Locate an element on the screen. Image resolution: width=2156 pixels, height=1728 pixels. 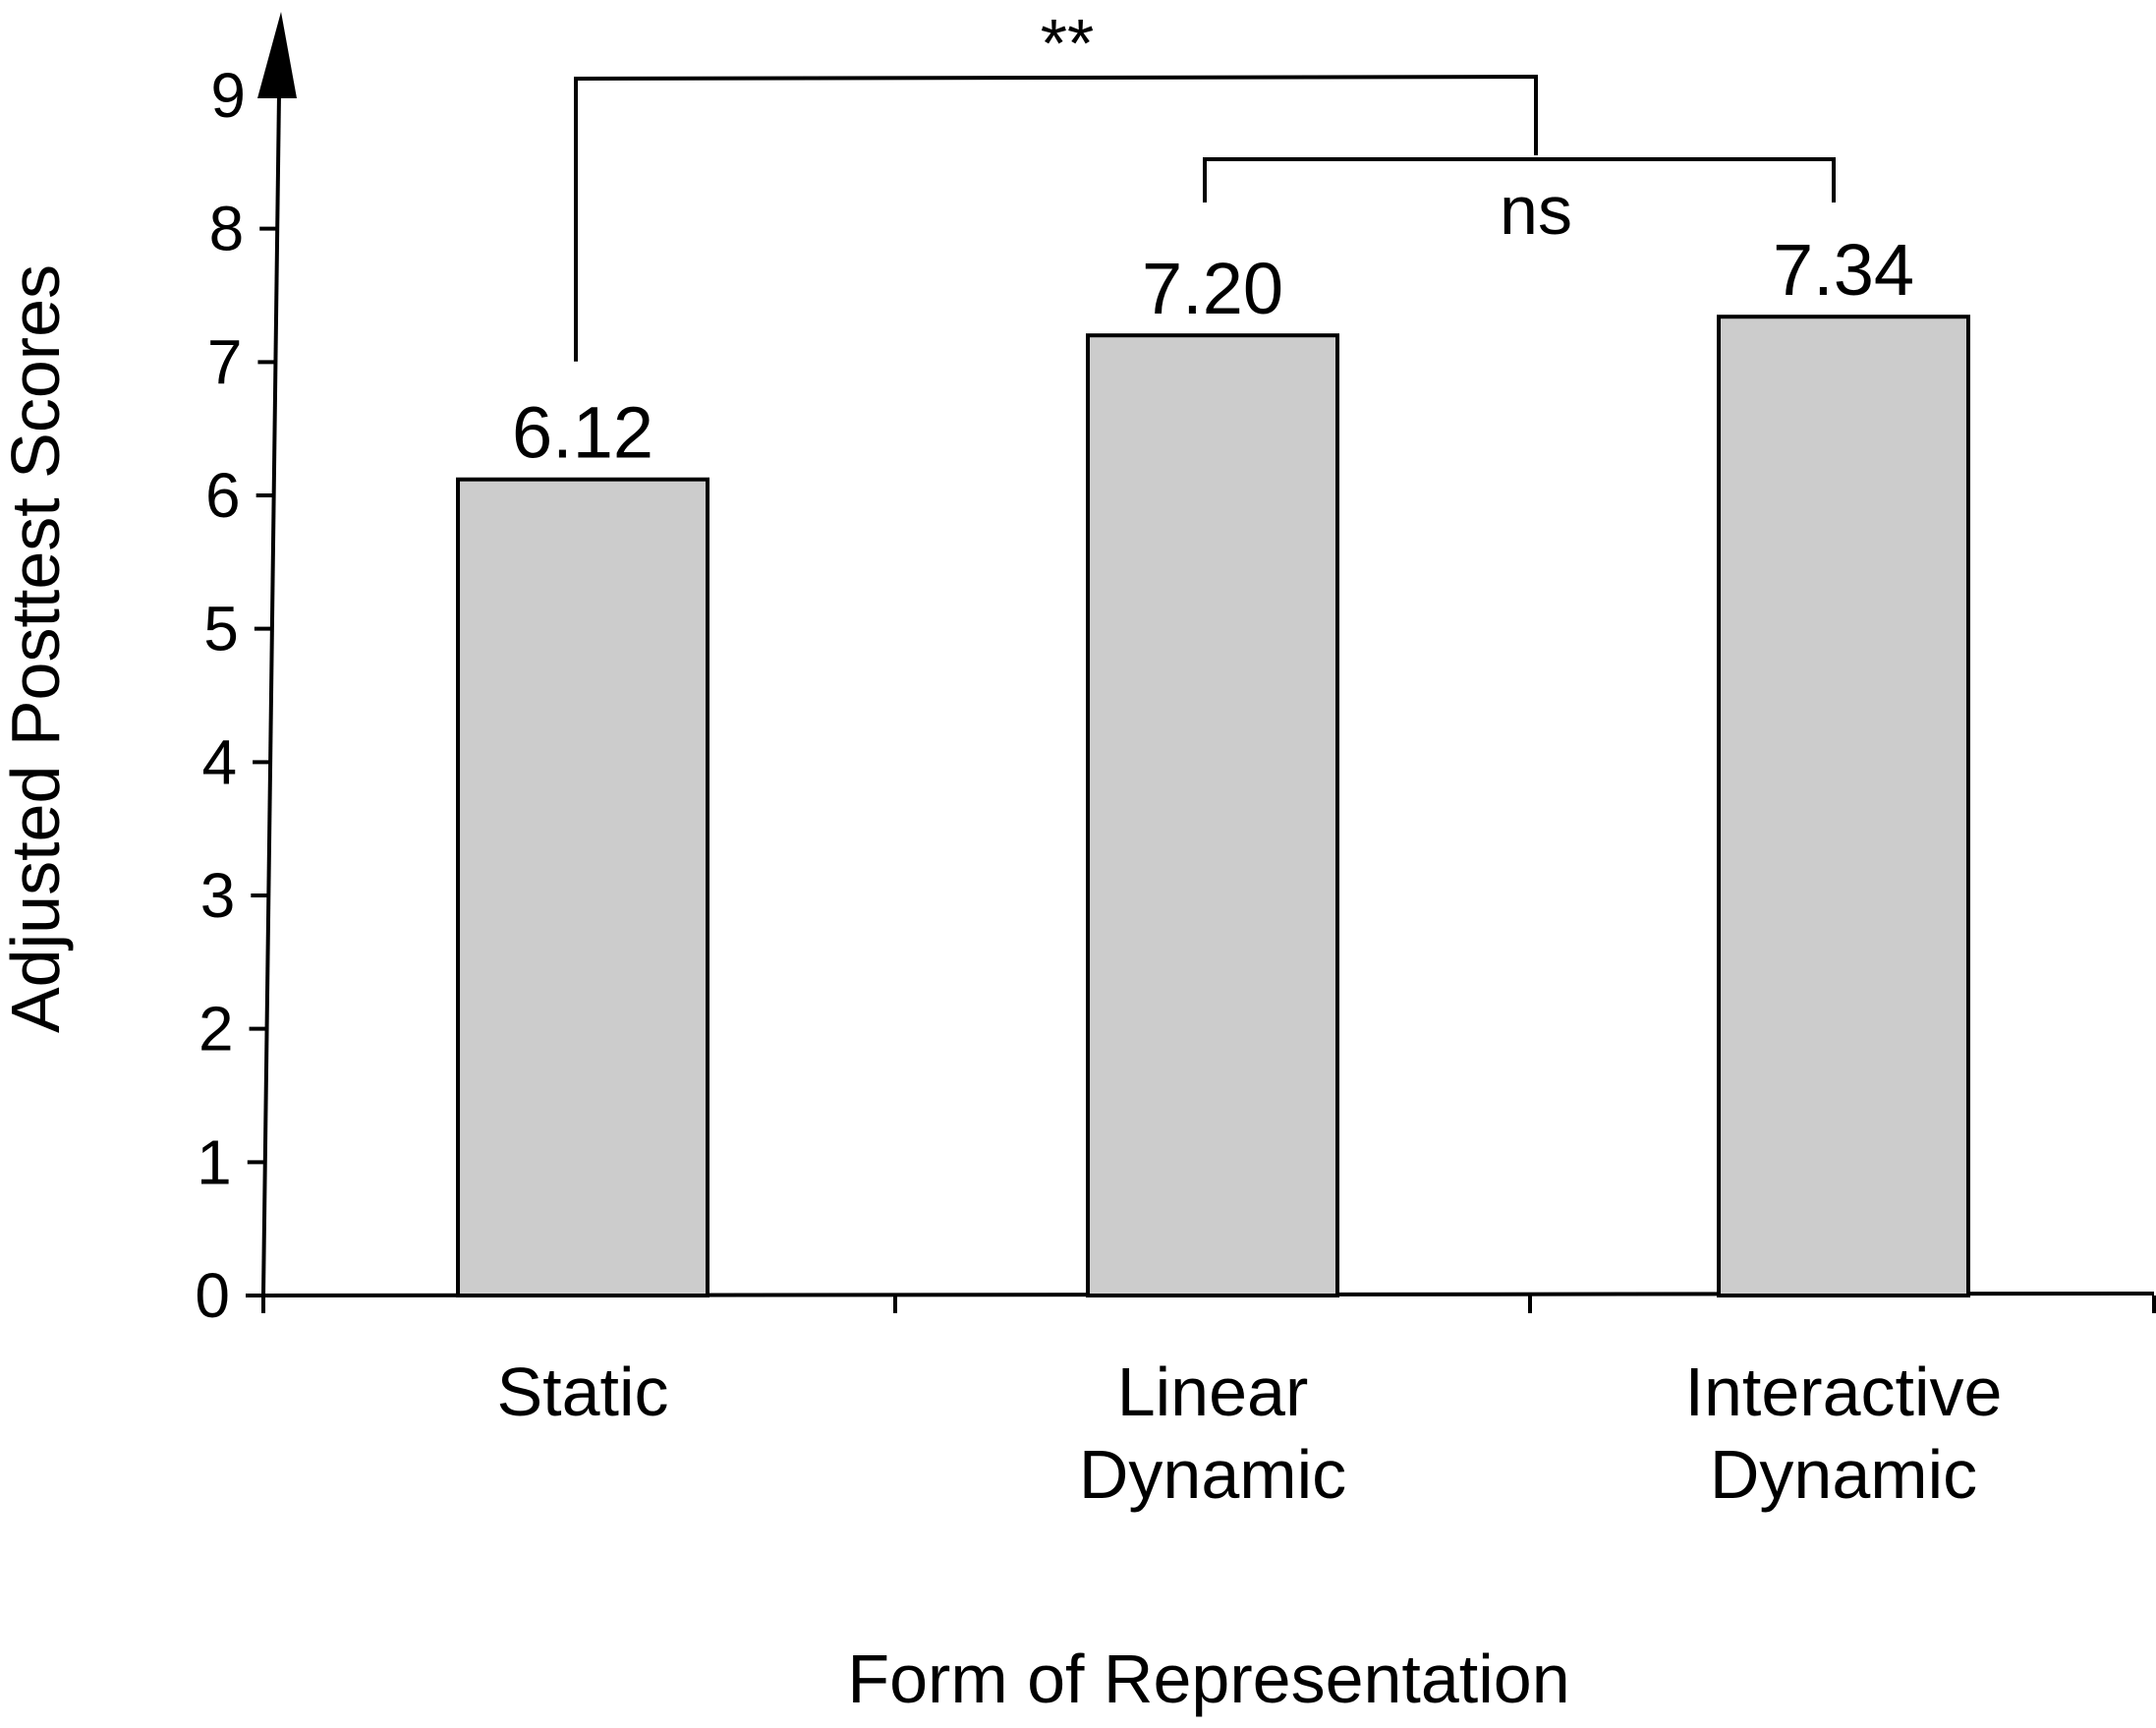
x-axis-title: Form of Representation is located at coordinates (1208, 1679).